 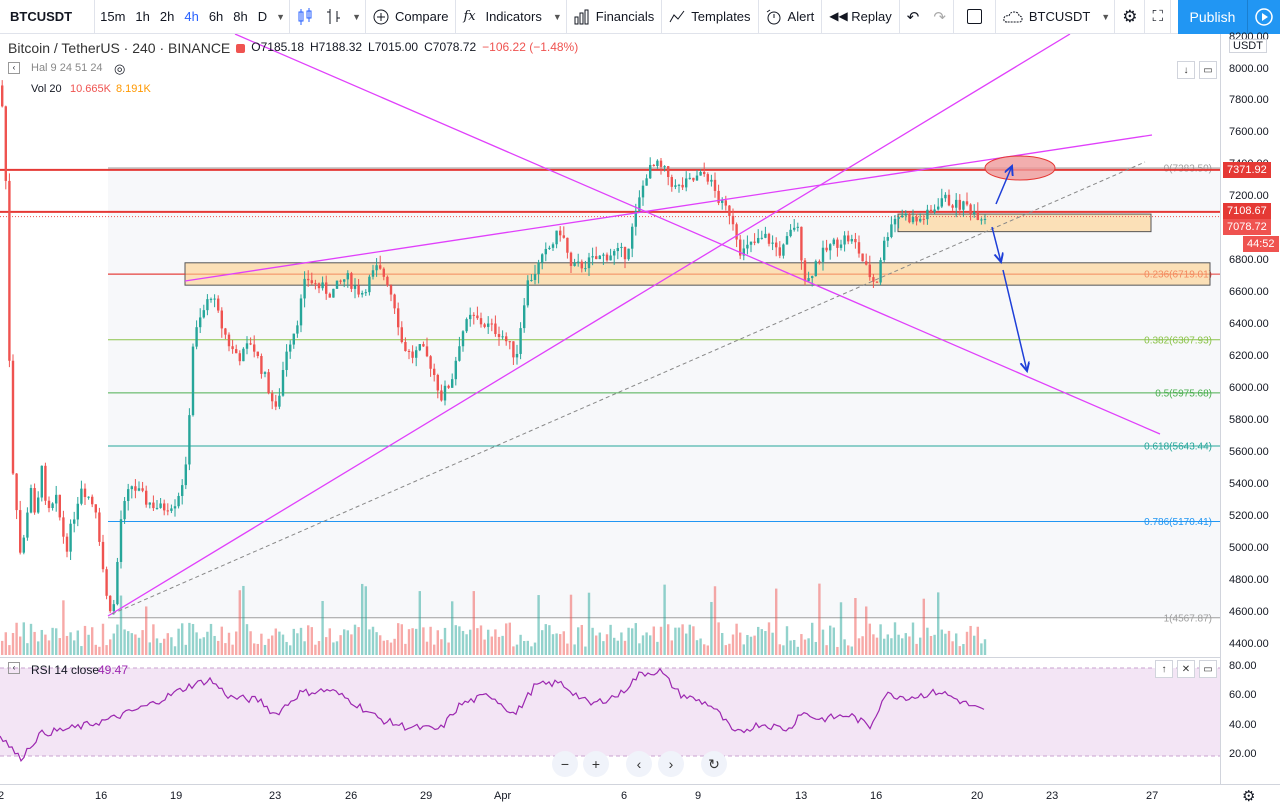 What do you see at coordinates (640, 795) in the screenshot?
I see `time-axis: 2 16 19 23 26 29 Apr 6 9 13 16 20 23 27 ⚙` at bounding box center [640, 795].